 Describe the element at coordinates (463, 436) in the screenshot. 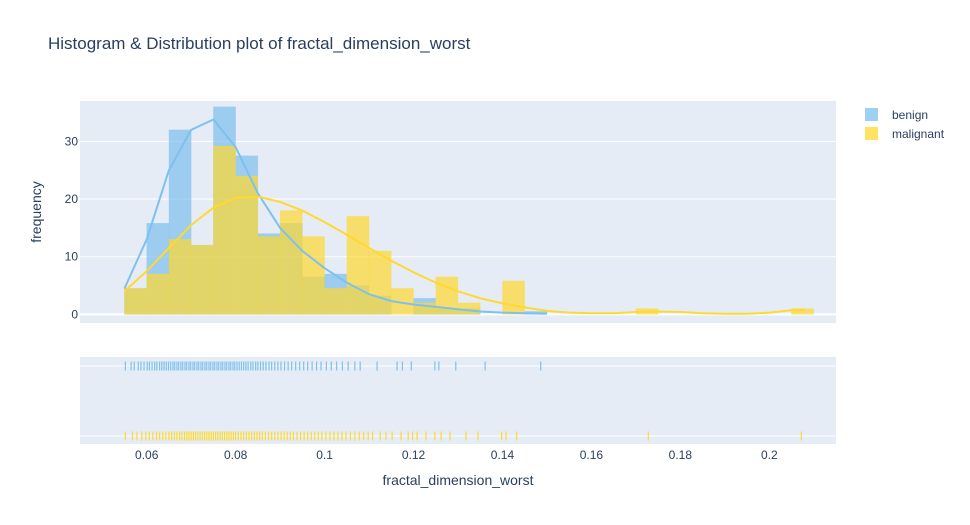

I see `rug-malignant` at that location.